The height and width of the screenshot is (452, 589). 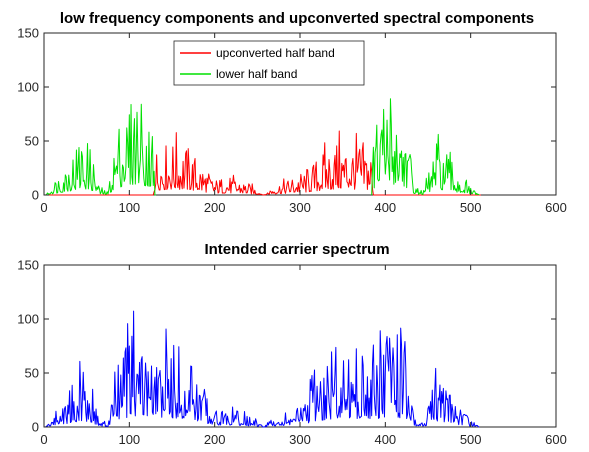 What do you see at coordinates (256, 74) in the screenshot?
I see `legend-label-lower: lower half band` at bounding box center [256, 74].